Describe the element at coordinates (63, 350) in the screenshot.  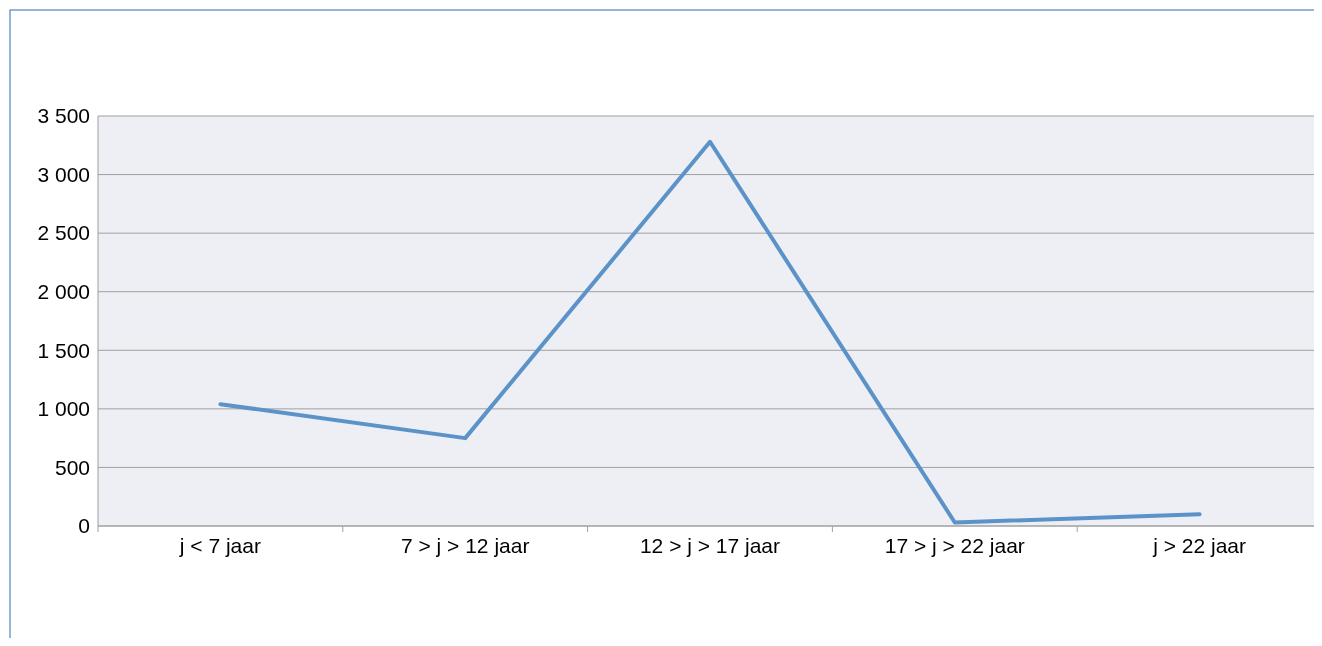
I see `y-tick-label: 1 500` at that location.